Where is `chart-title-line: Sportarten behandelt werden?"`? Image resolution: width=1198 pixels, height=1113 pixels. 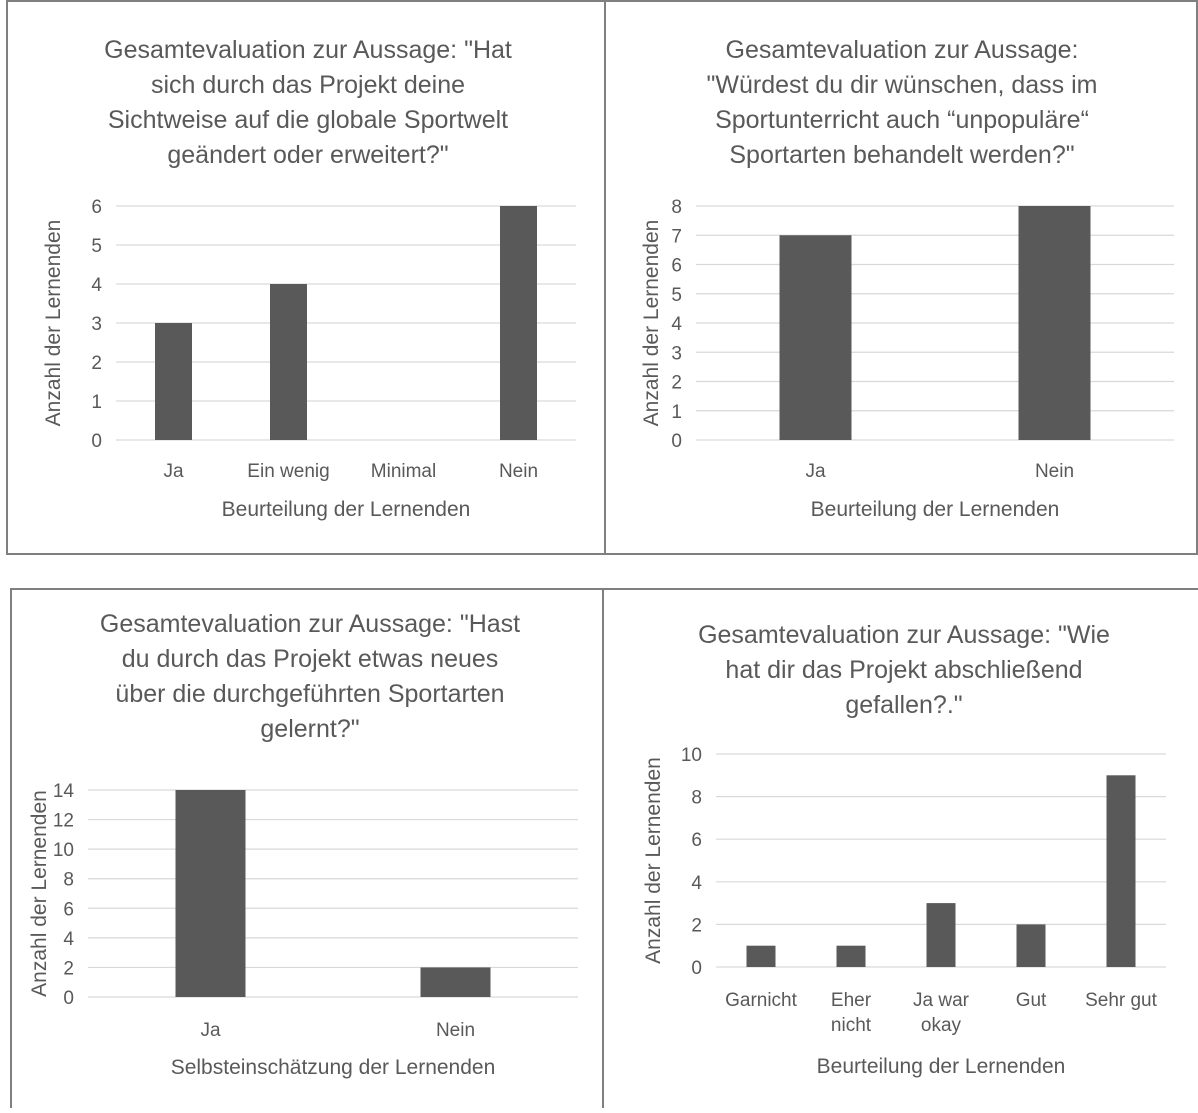 chart-title-line: Sportarten behandelt werden?" is located at coordinates (901, 155).